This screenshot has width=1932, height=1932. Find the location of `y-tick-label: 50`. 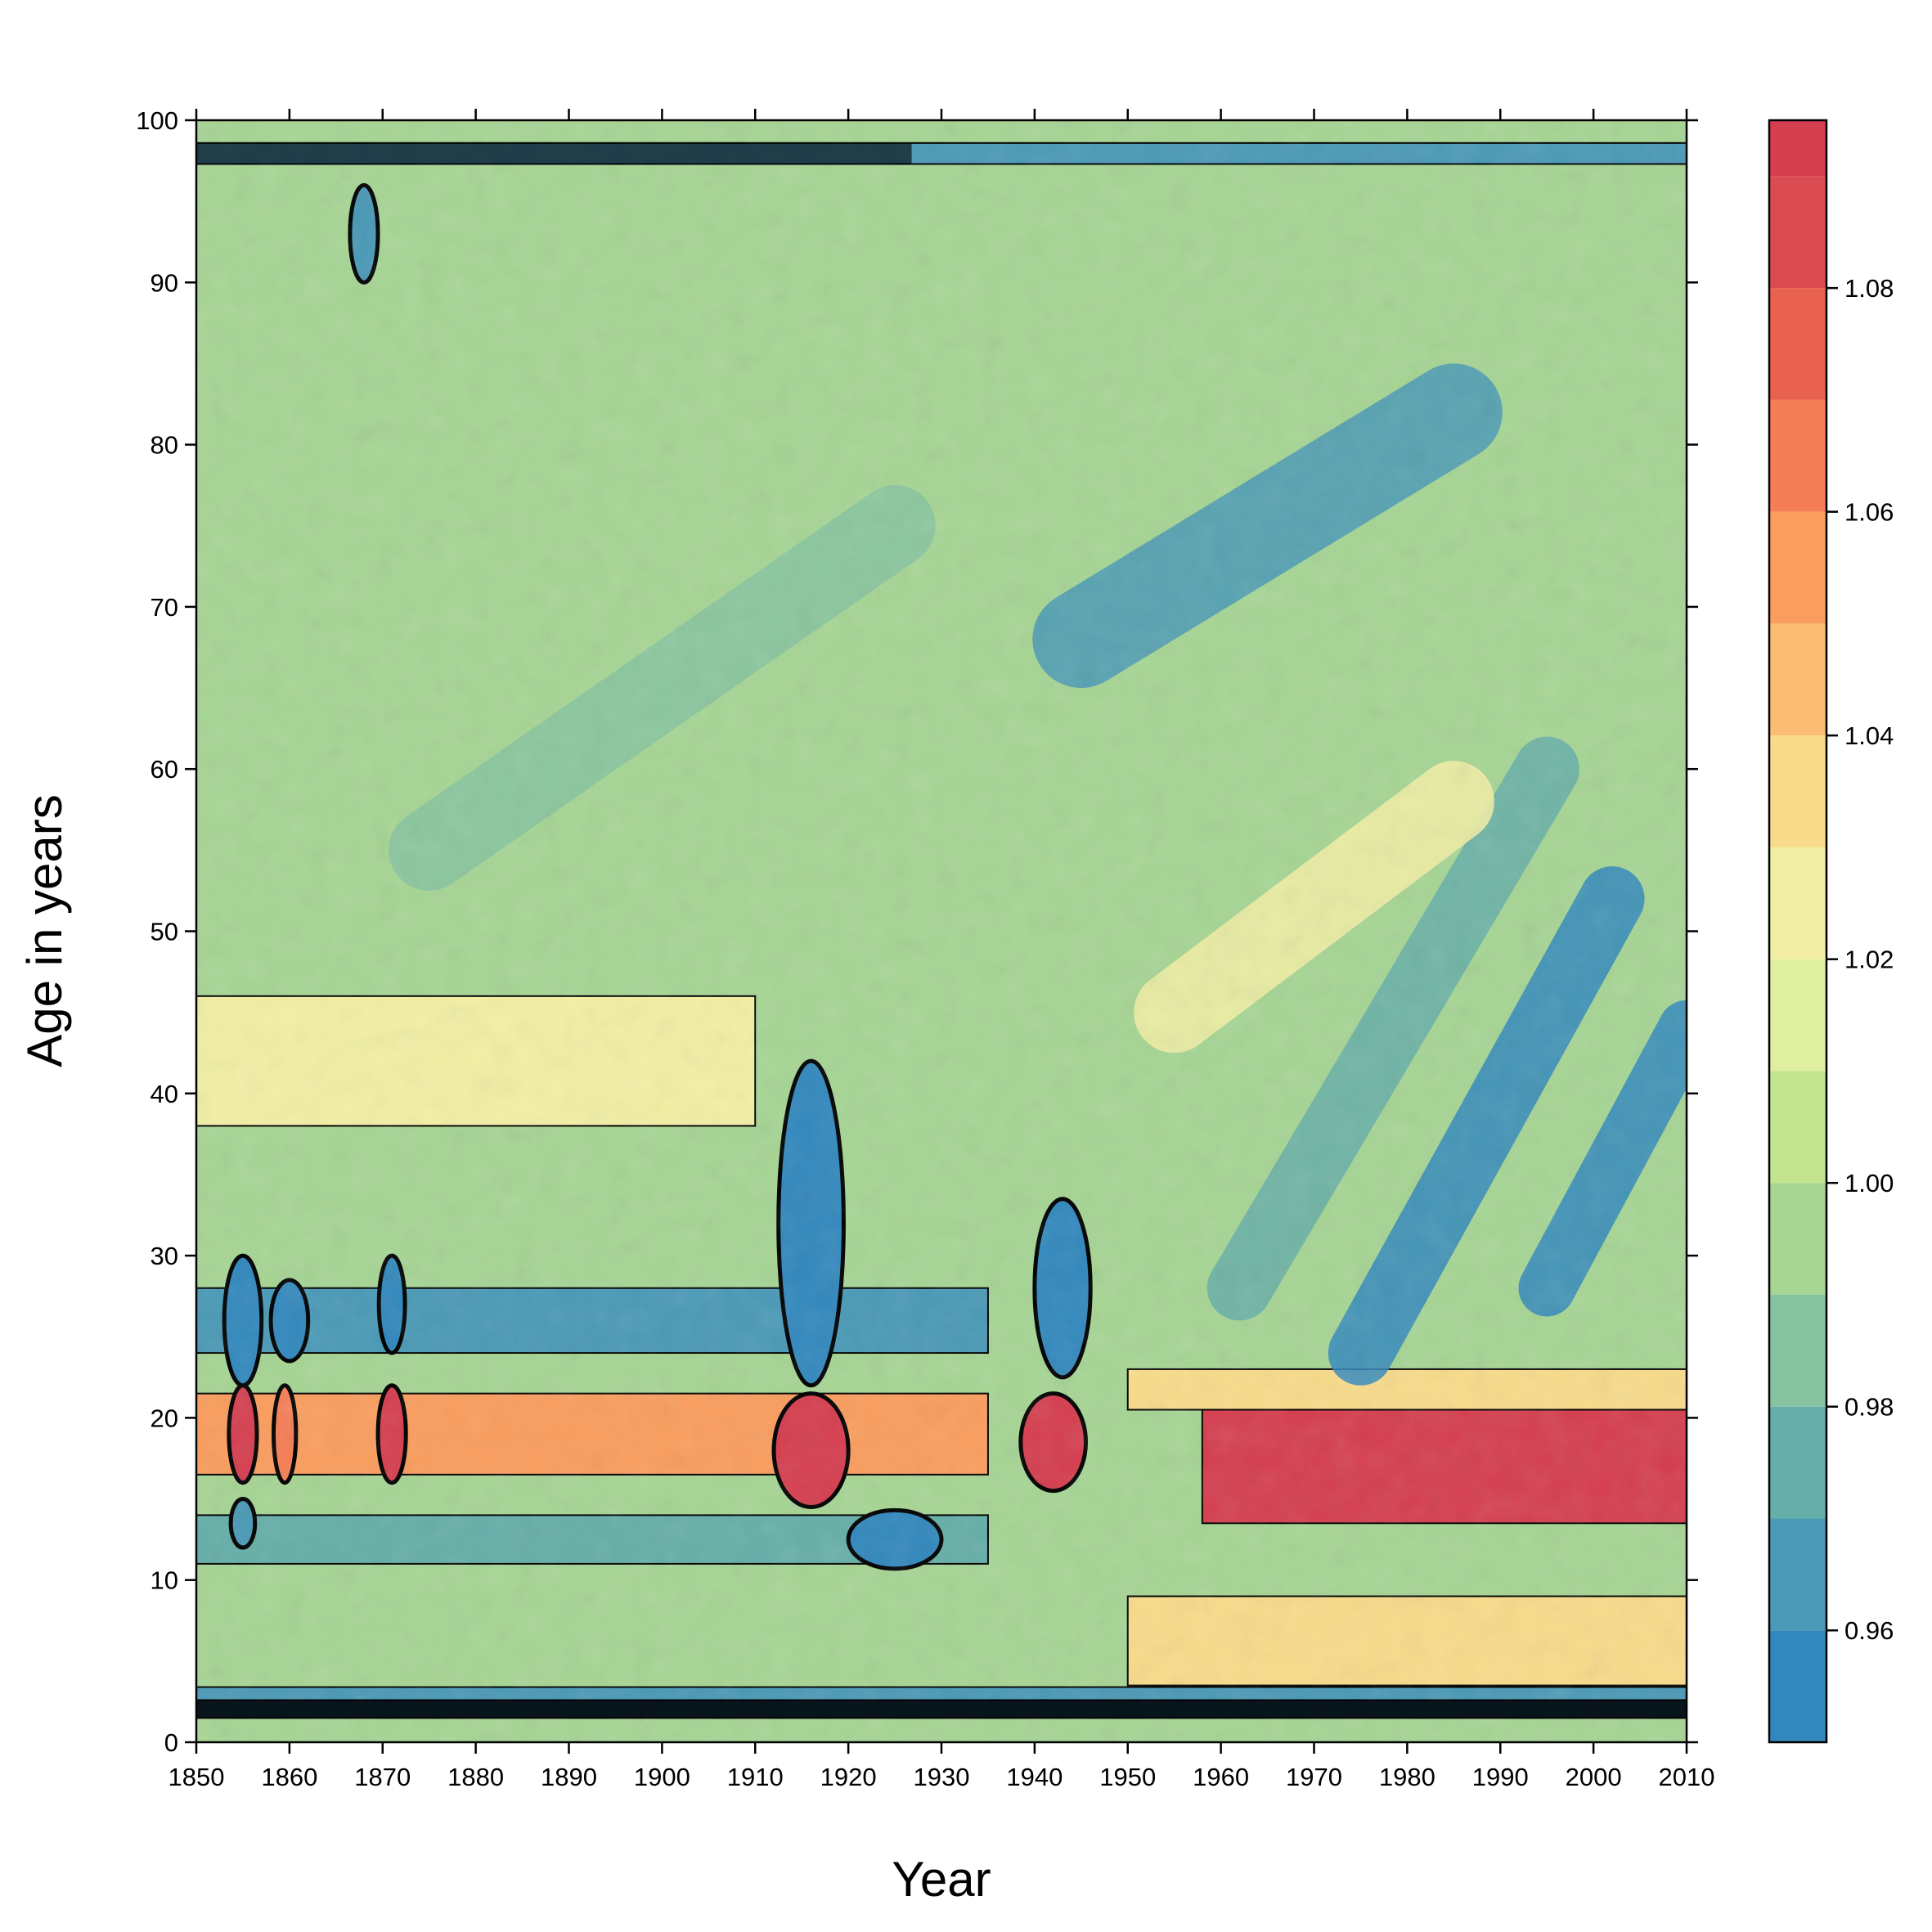

y-tick-label: 50 is located at coordinates (164, 932).